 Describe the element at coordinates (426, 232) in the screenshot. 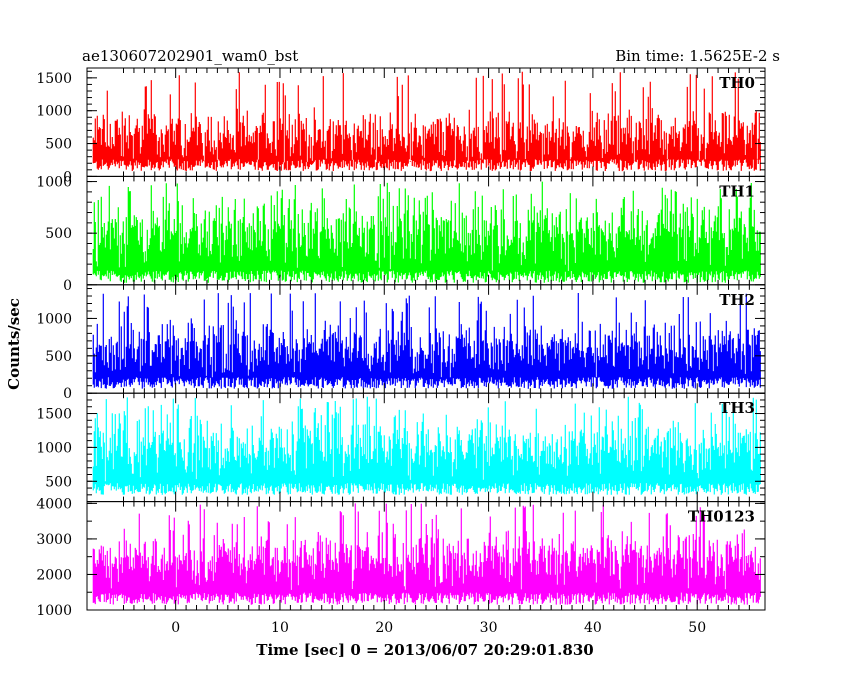

I see `series-trace-th1` at that location.